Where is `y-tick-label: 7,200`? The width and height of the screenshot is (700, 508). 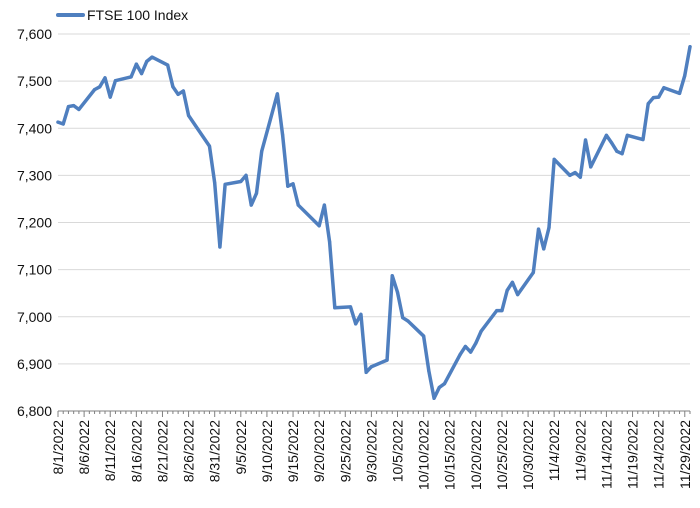
y-tick-label: 7,200 is located at coordinates (34, 223).